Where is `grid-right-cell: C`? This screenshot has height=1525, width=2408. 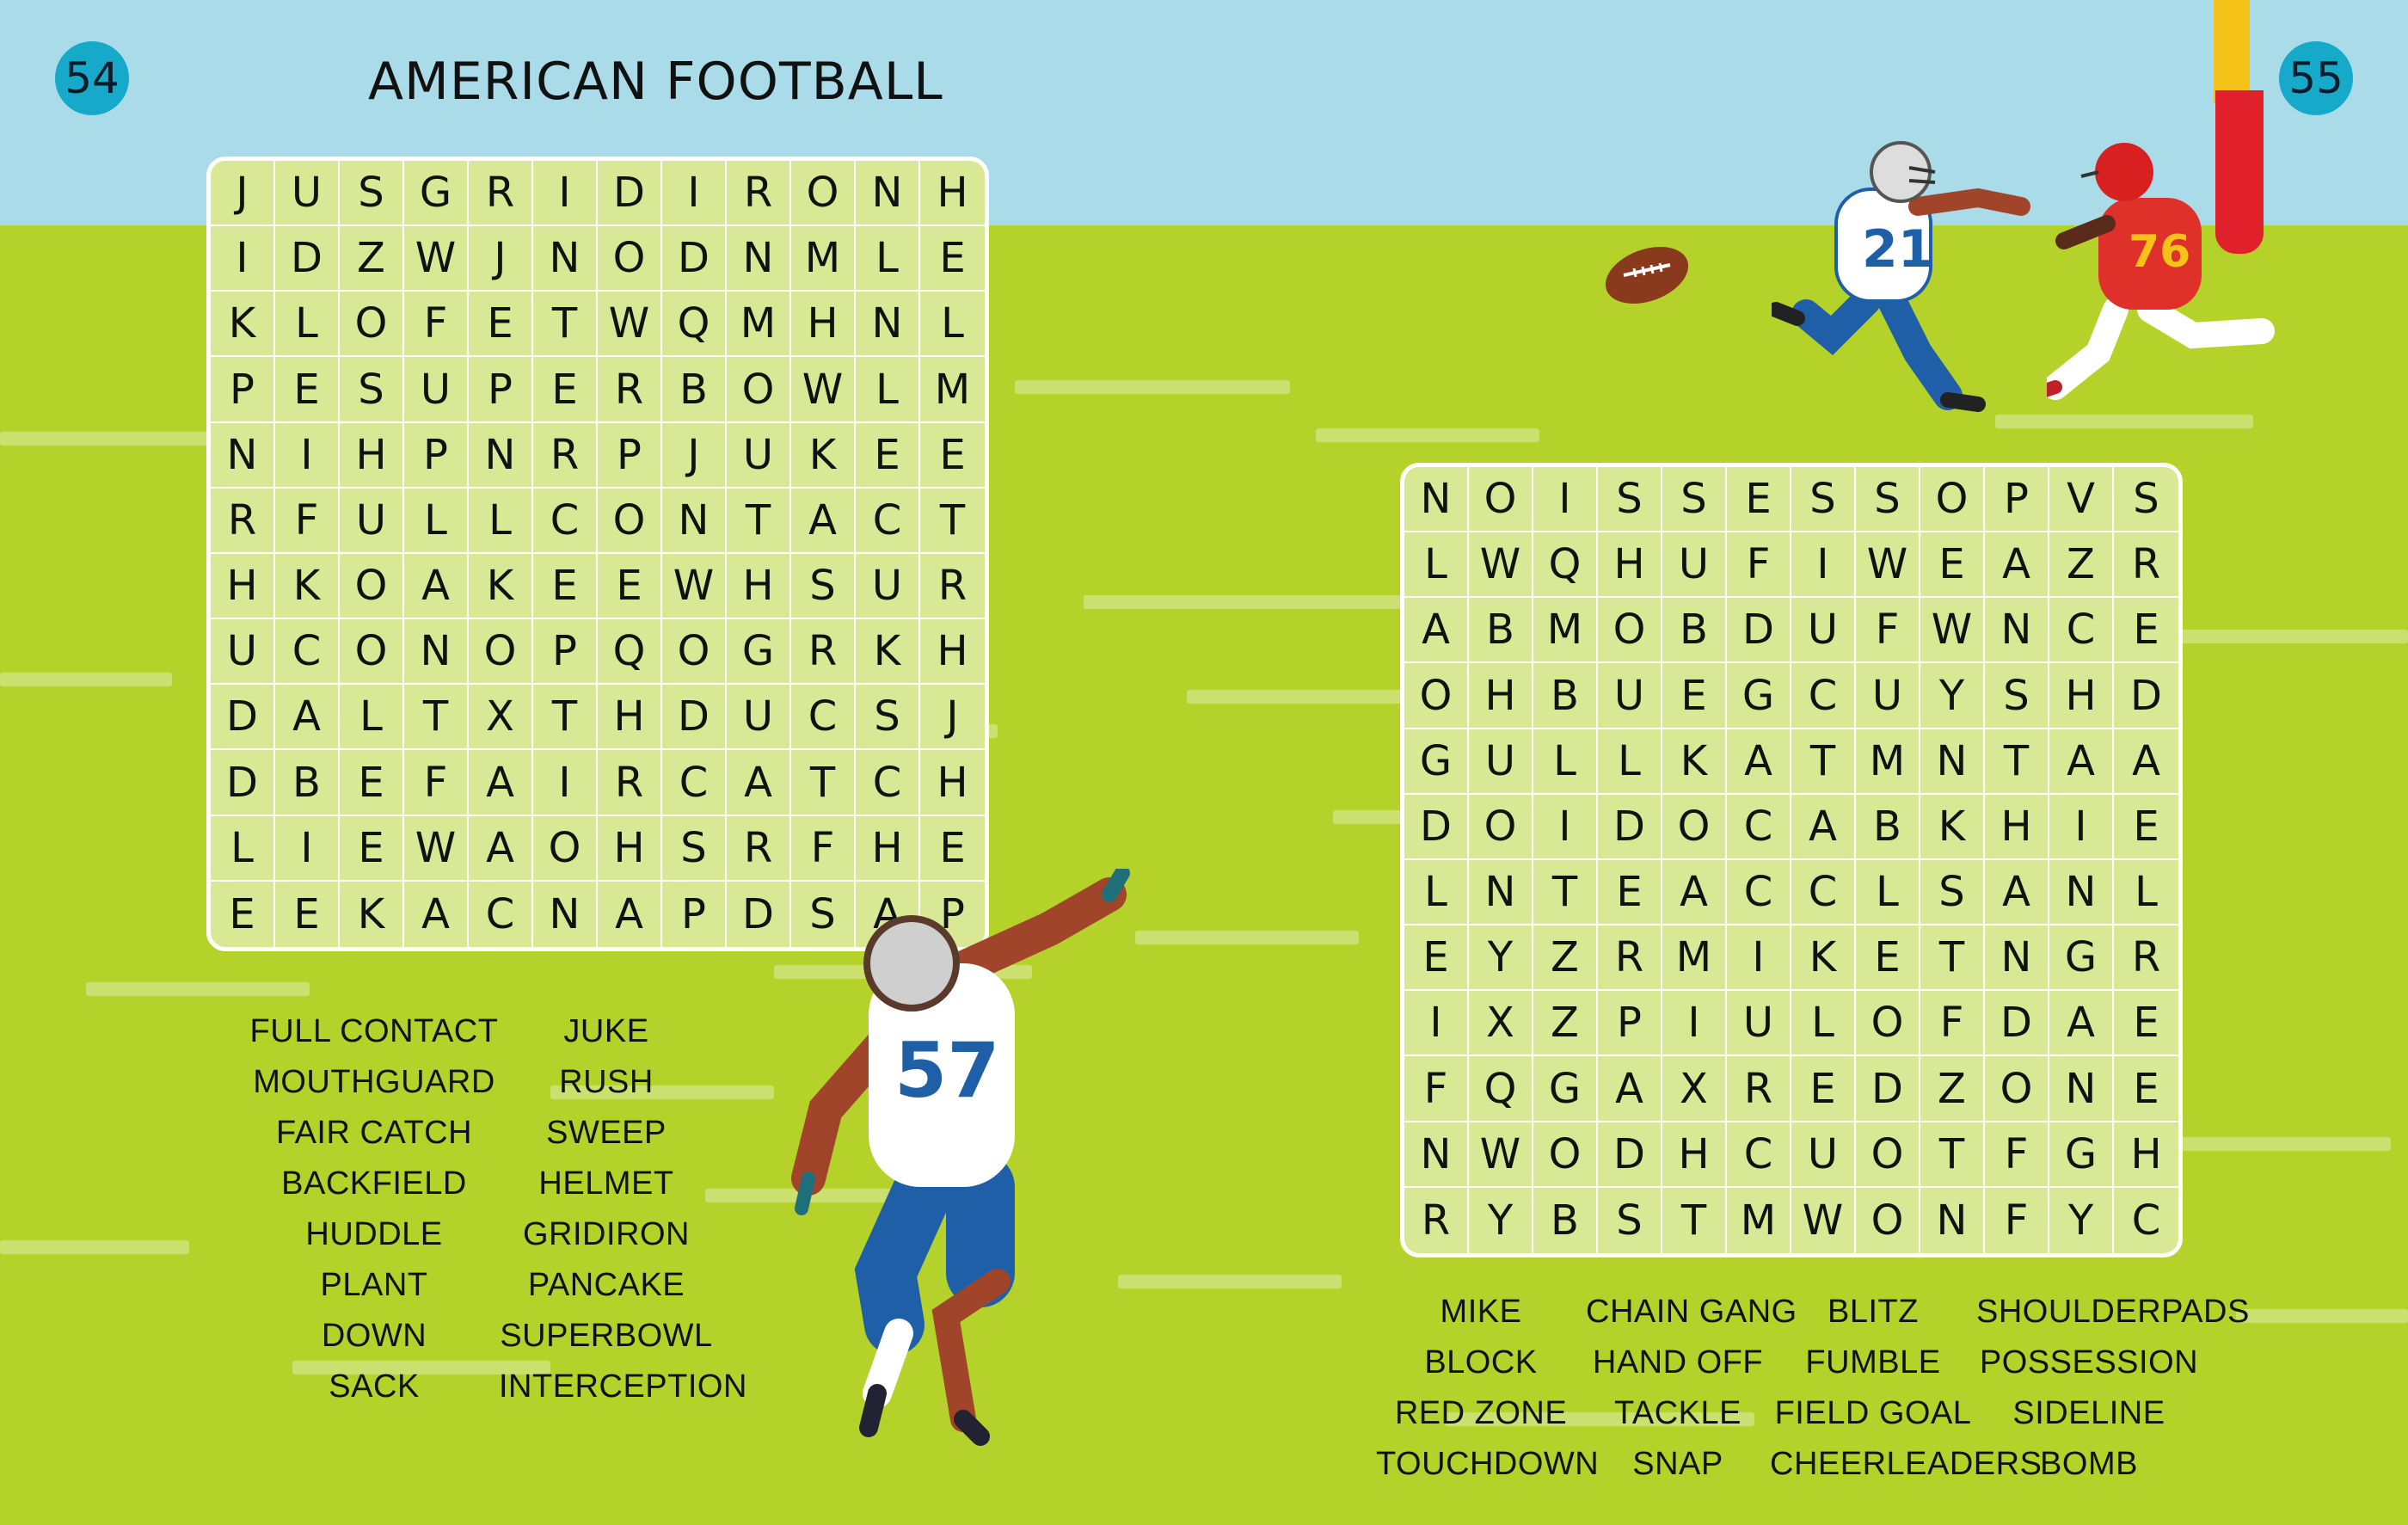
grid-right-cell: C is located at coordinates (1823, 696).